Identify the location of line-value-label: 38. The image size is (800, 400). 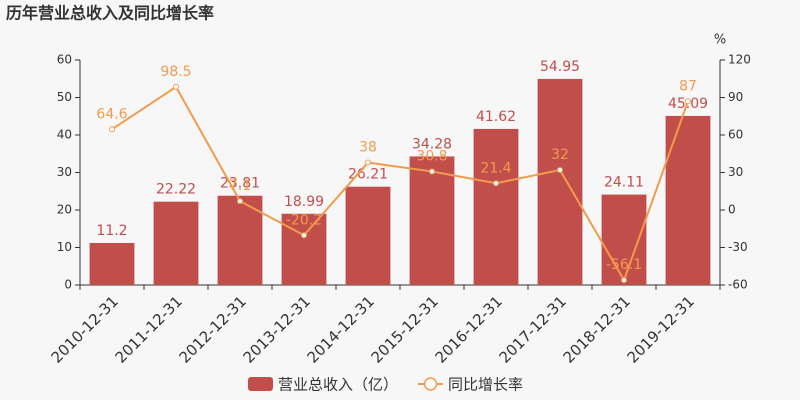
(368, 148).